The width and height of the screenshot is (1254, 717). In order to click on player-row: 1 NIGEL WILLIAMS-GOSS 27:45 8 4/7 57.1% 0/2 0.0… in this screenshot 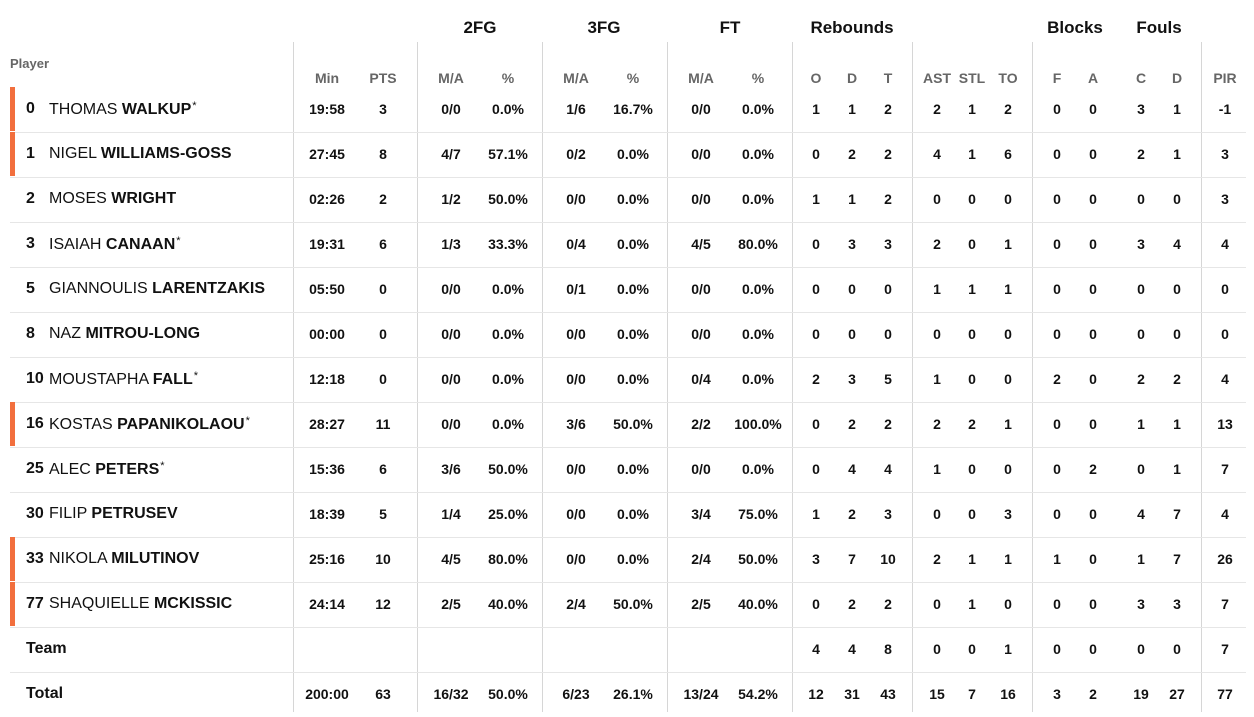, I will do `click(628, 155)`.